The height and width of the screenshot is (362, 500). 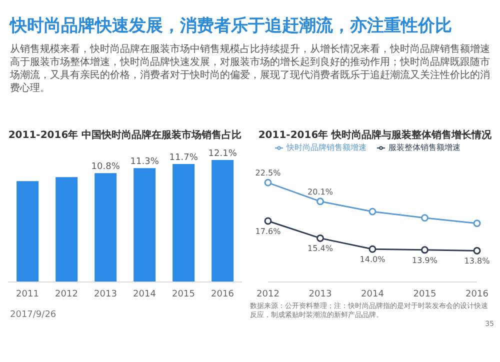 I want to click on chart-title: 2011-2016年 中国快时尚品牌在服装市场销售占比, so click(x=125, y=135).